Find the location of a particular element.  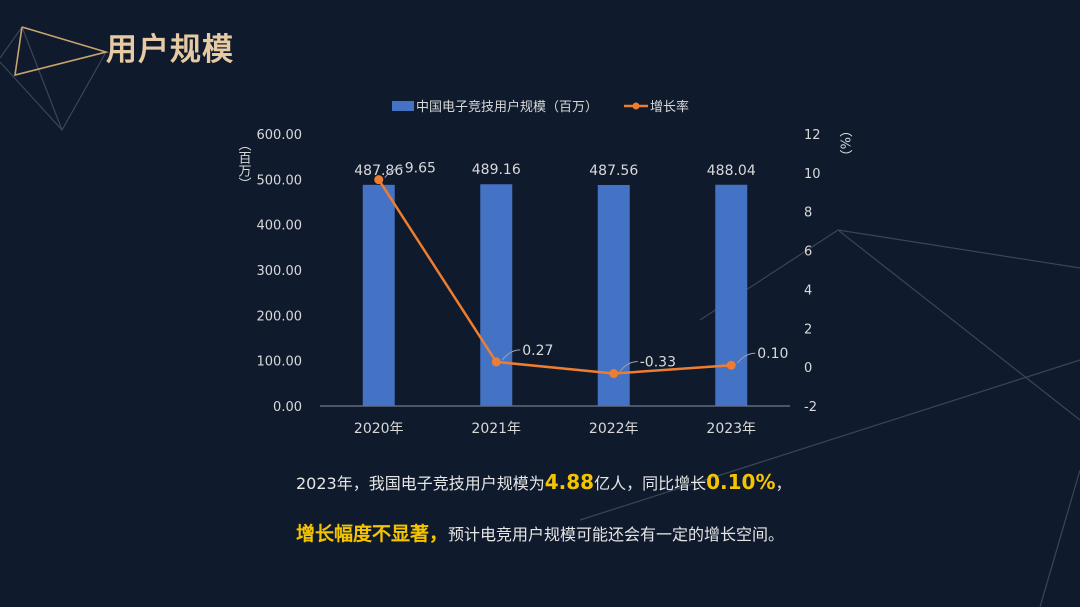

summary-highlight-growth: 0.10% is located at coordinates (741, 482).